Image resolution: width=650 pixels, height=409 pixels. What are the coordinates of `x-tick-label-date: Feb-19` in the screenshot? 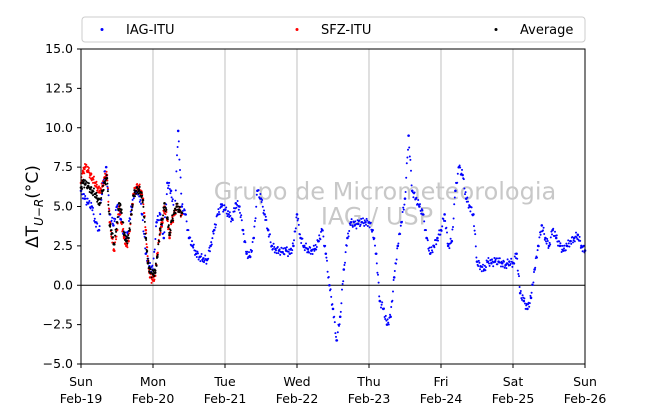 It's located at (81, 398).